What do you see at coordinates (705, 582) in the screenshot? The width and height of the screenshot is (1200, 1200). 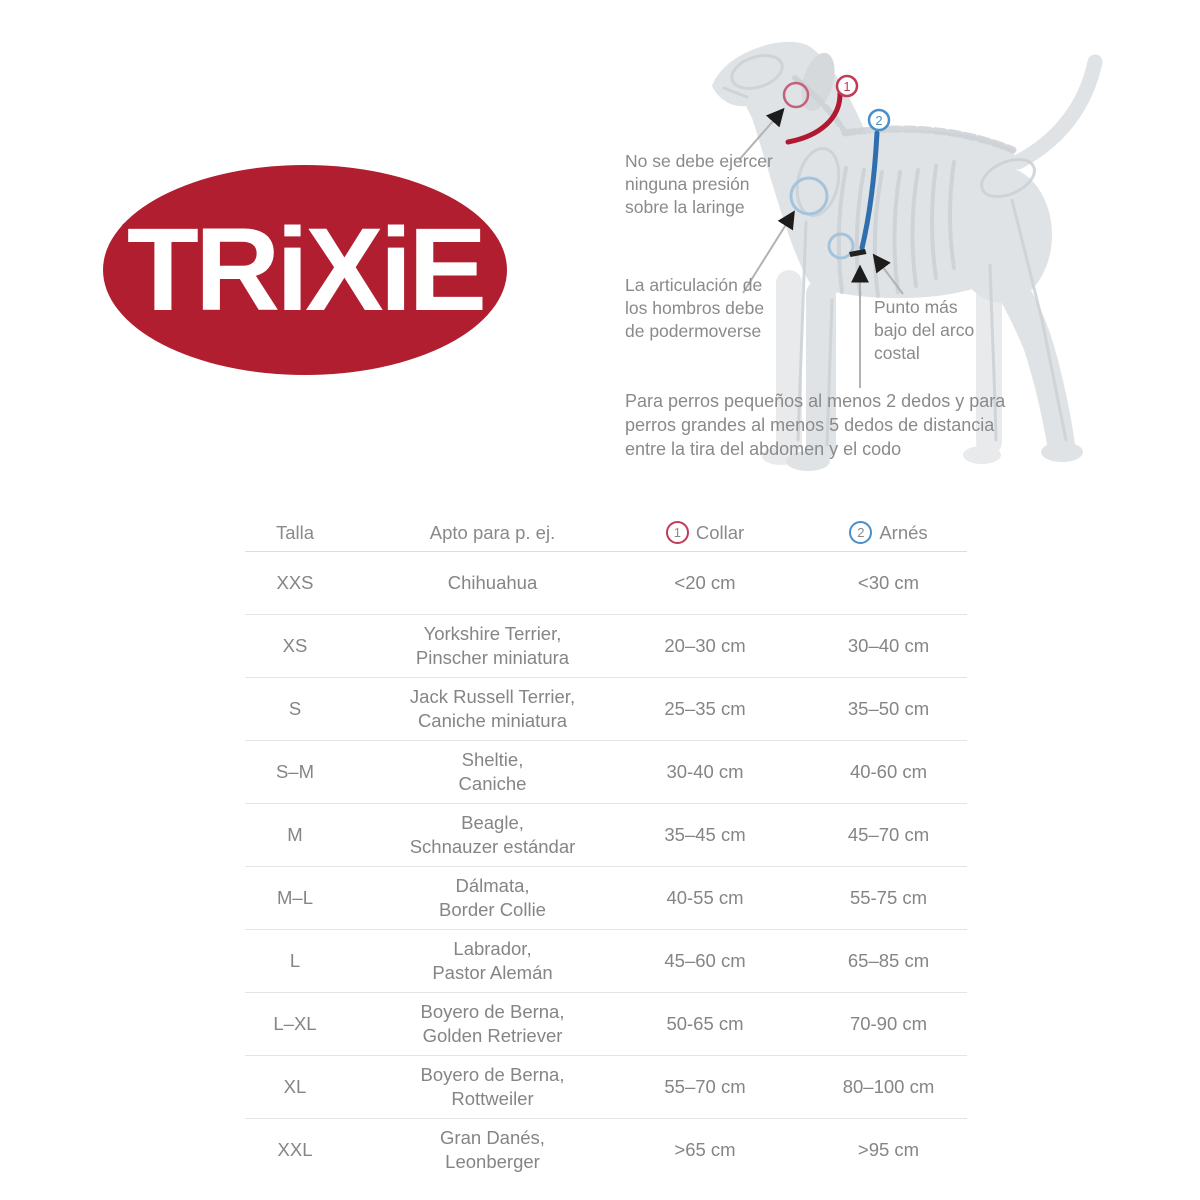 I see `collar-cell: <20 cm` at bounding box center [705, 582].